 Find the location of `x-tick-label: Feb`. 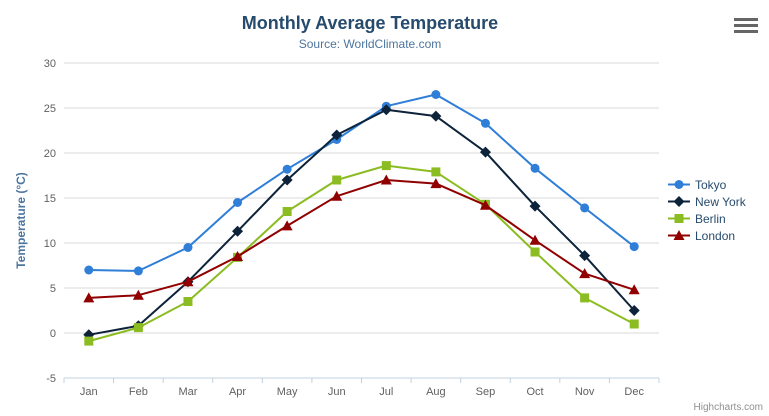

x-tick-label: Feb is located at coordinates (138, 392).